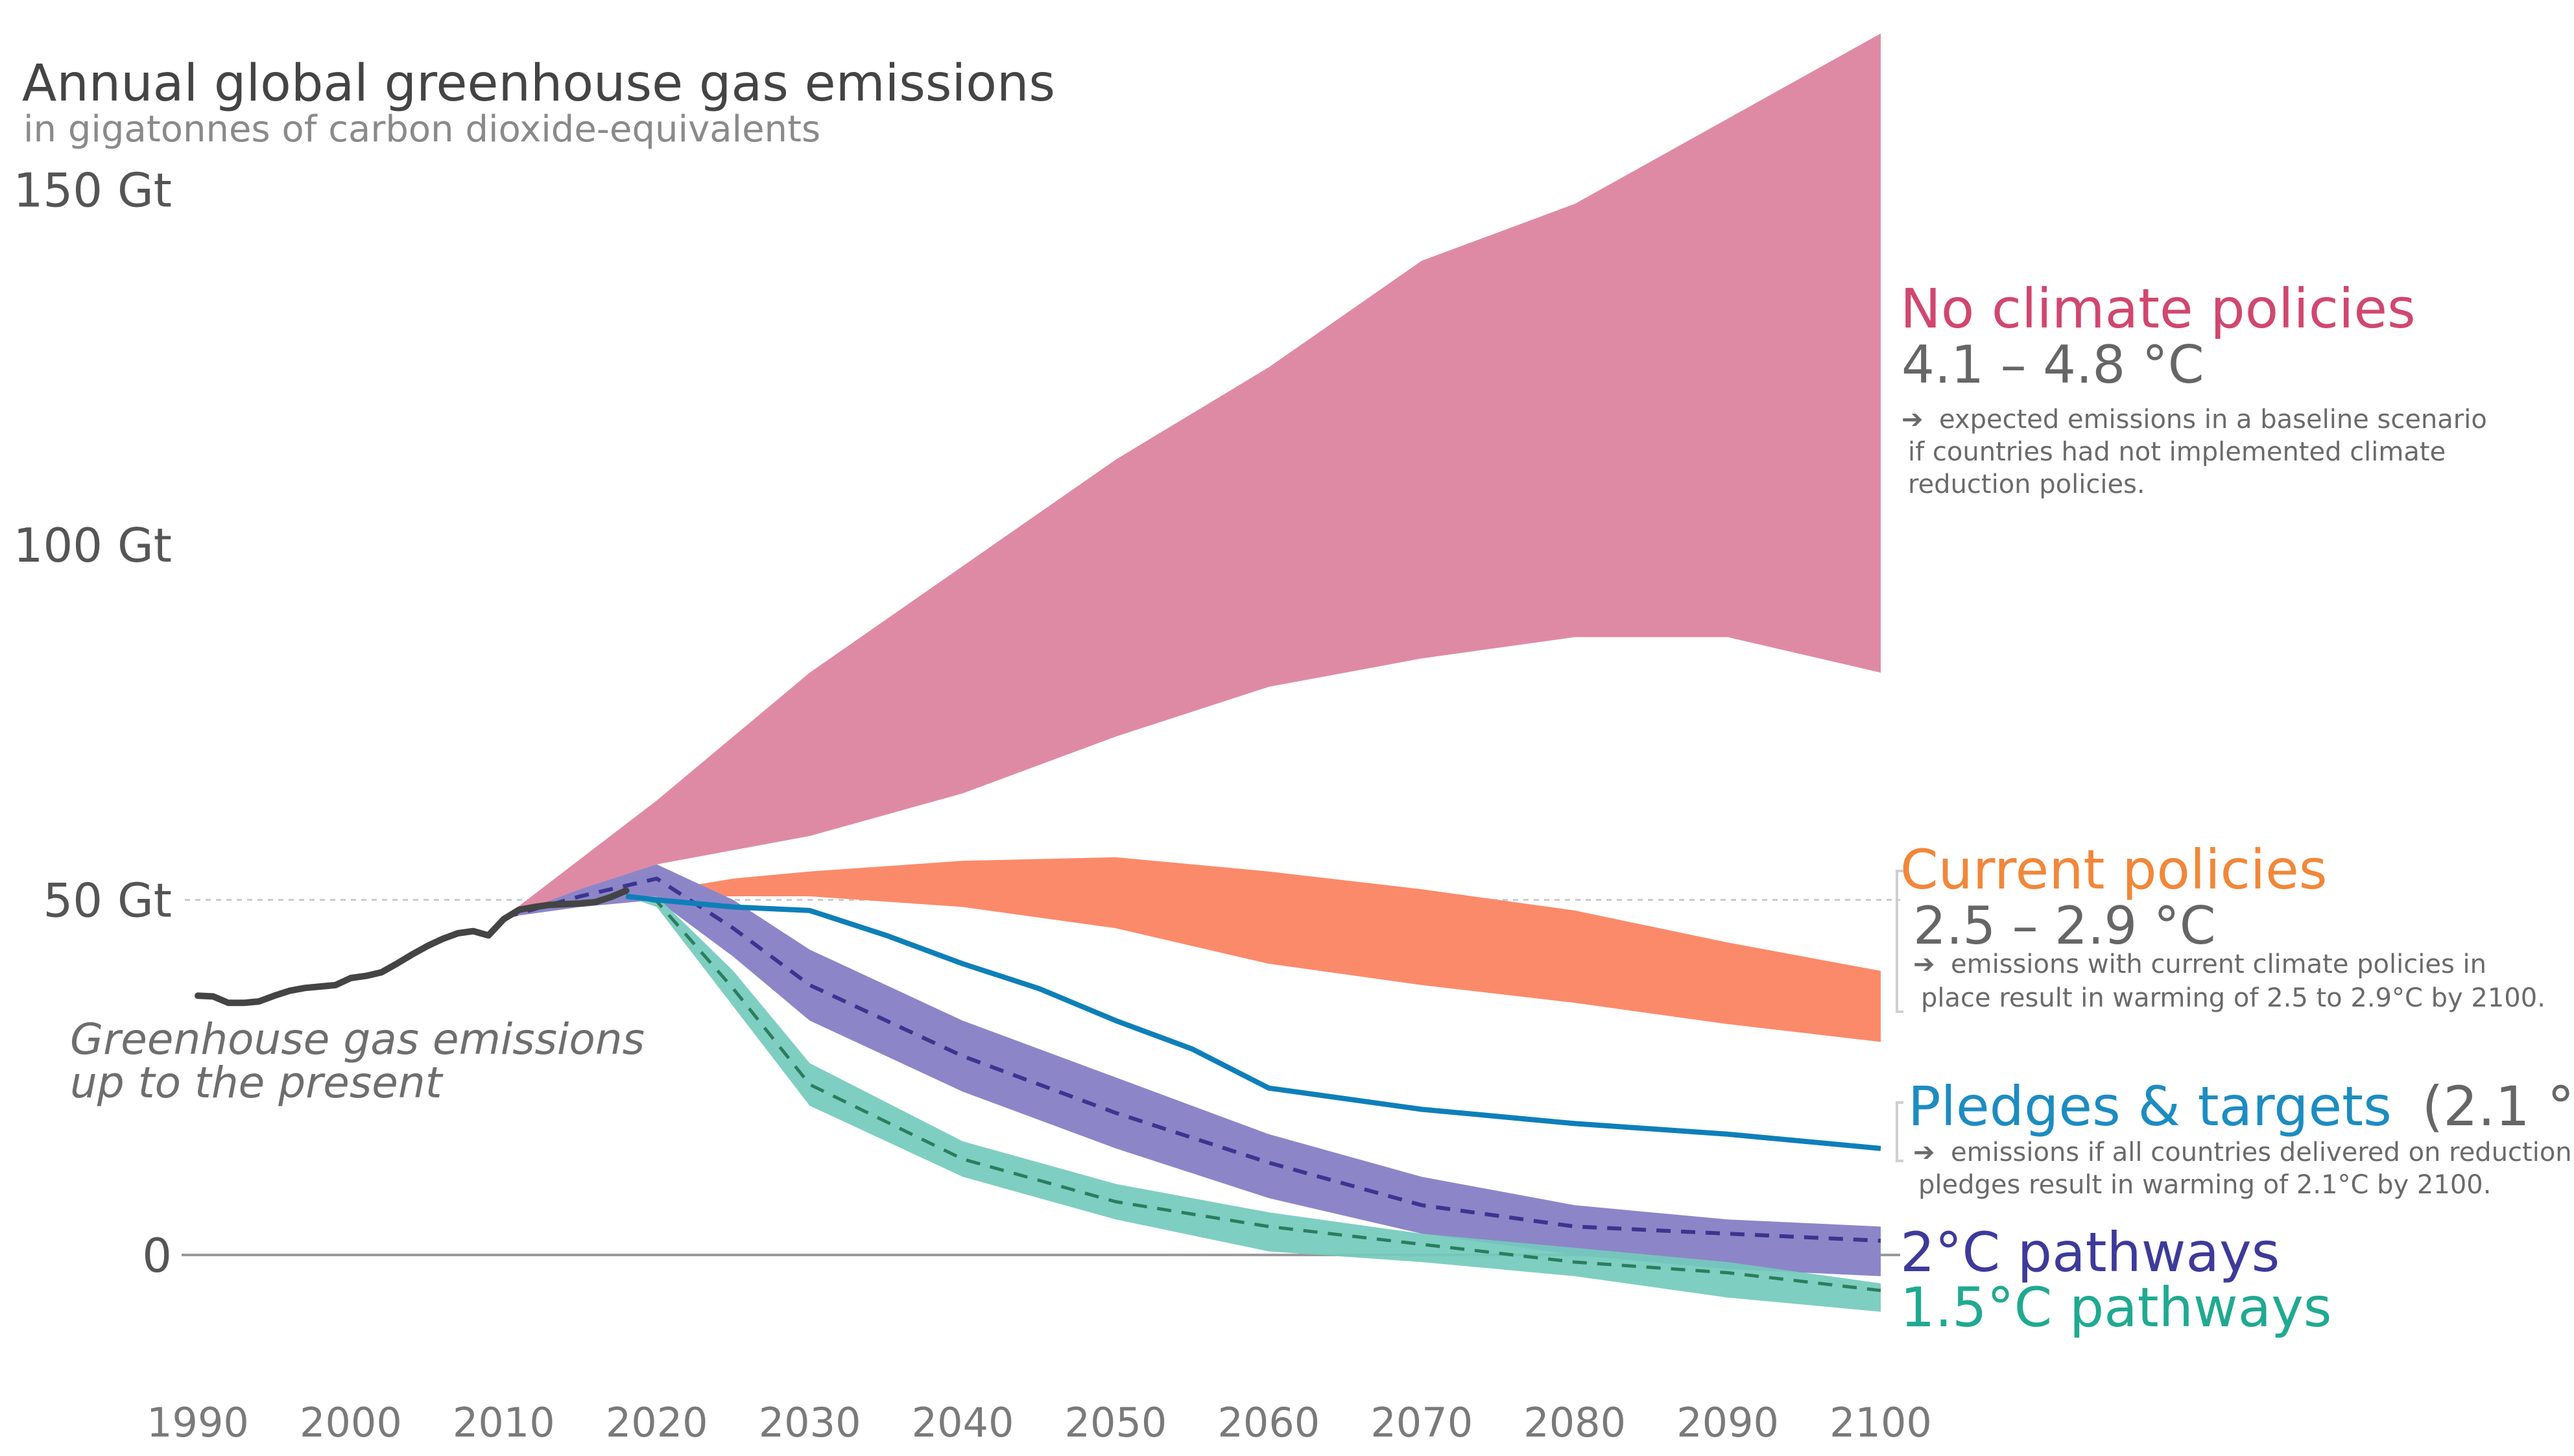  Describe the element at coordinates (93, 545) in the screenshot. I see `y-tick-label: 100 Gt` at that location.